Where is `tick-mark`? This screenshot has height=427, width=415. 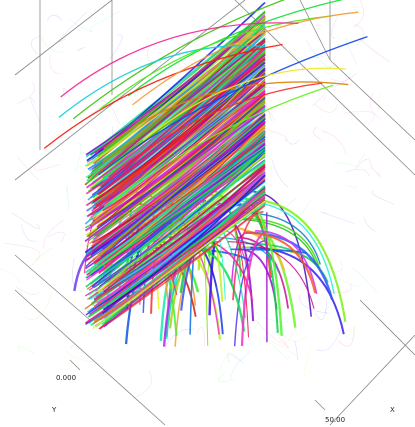 tick-mark is located at coordinates (75, 365).